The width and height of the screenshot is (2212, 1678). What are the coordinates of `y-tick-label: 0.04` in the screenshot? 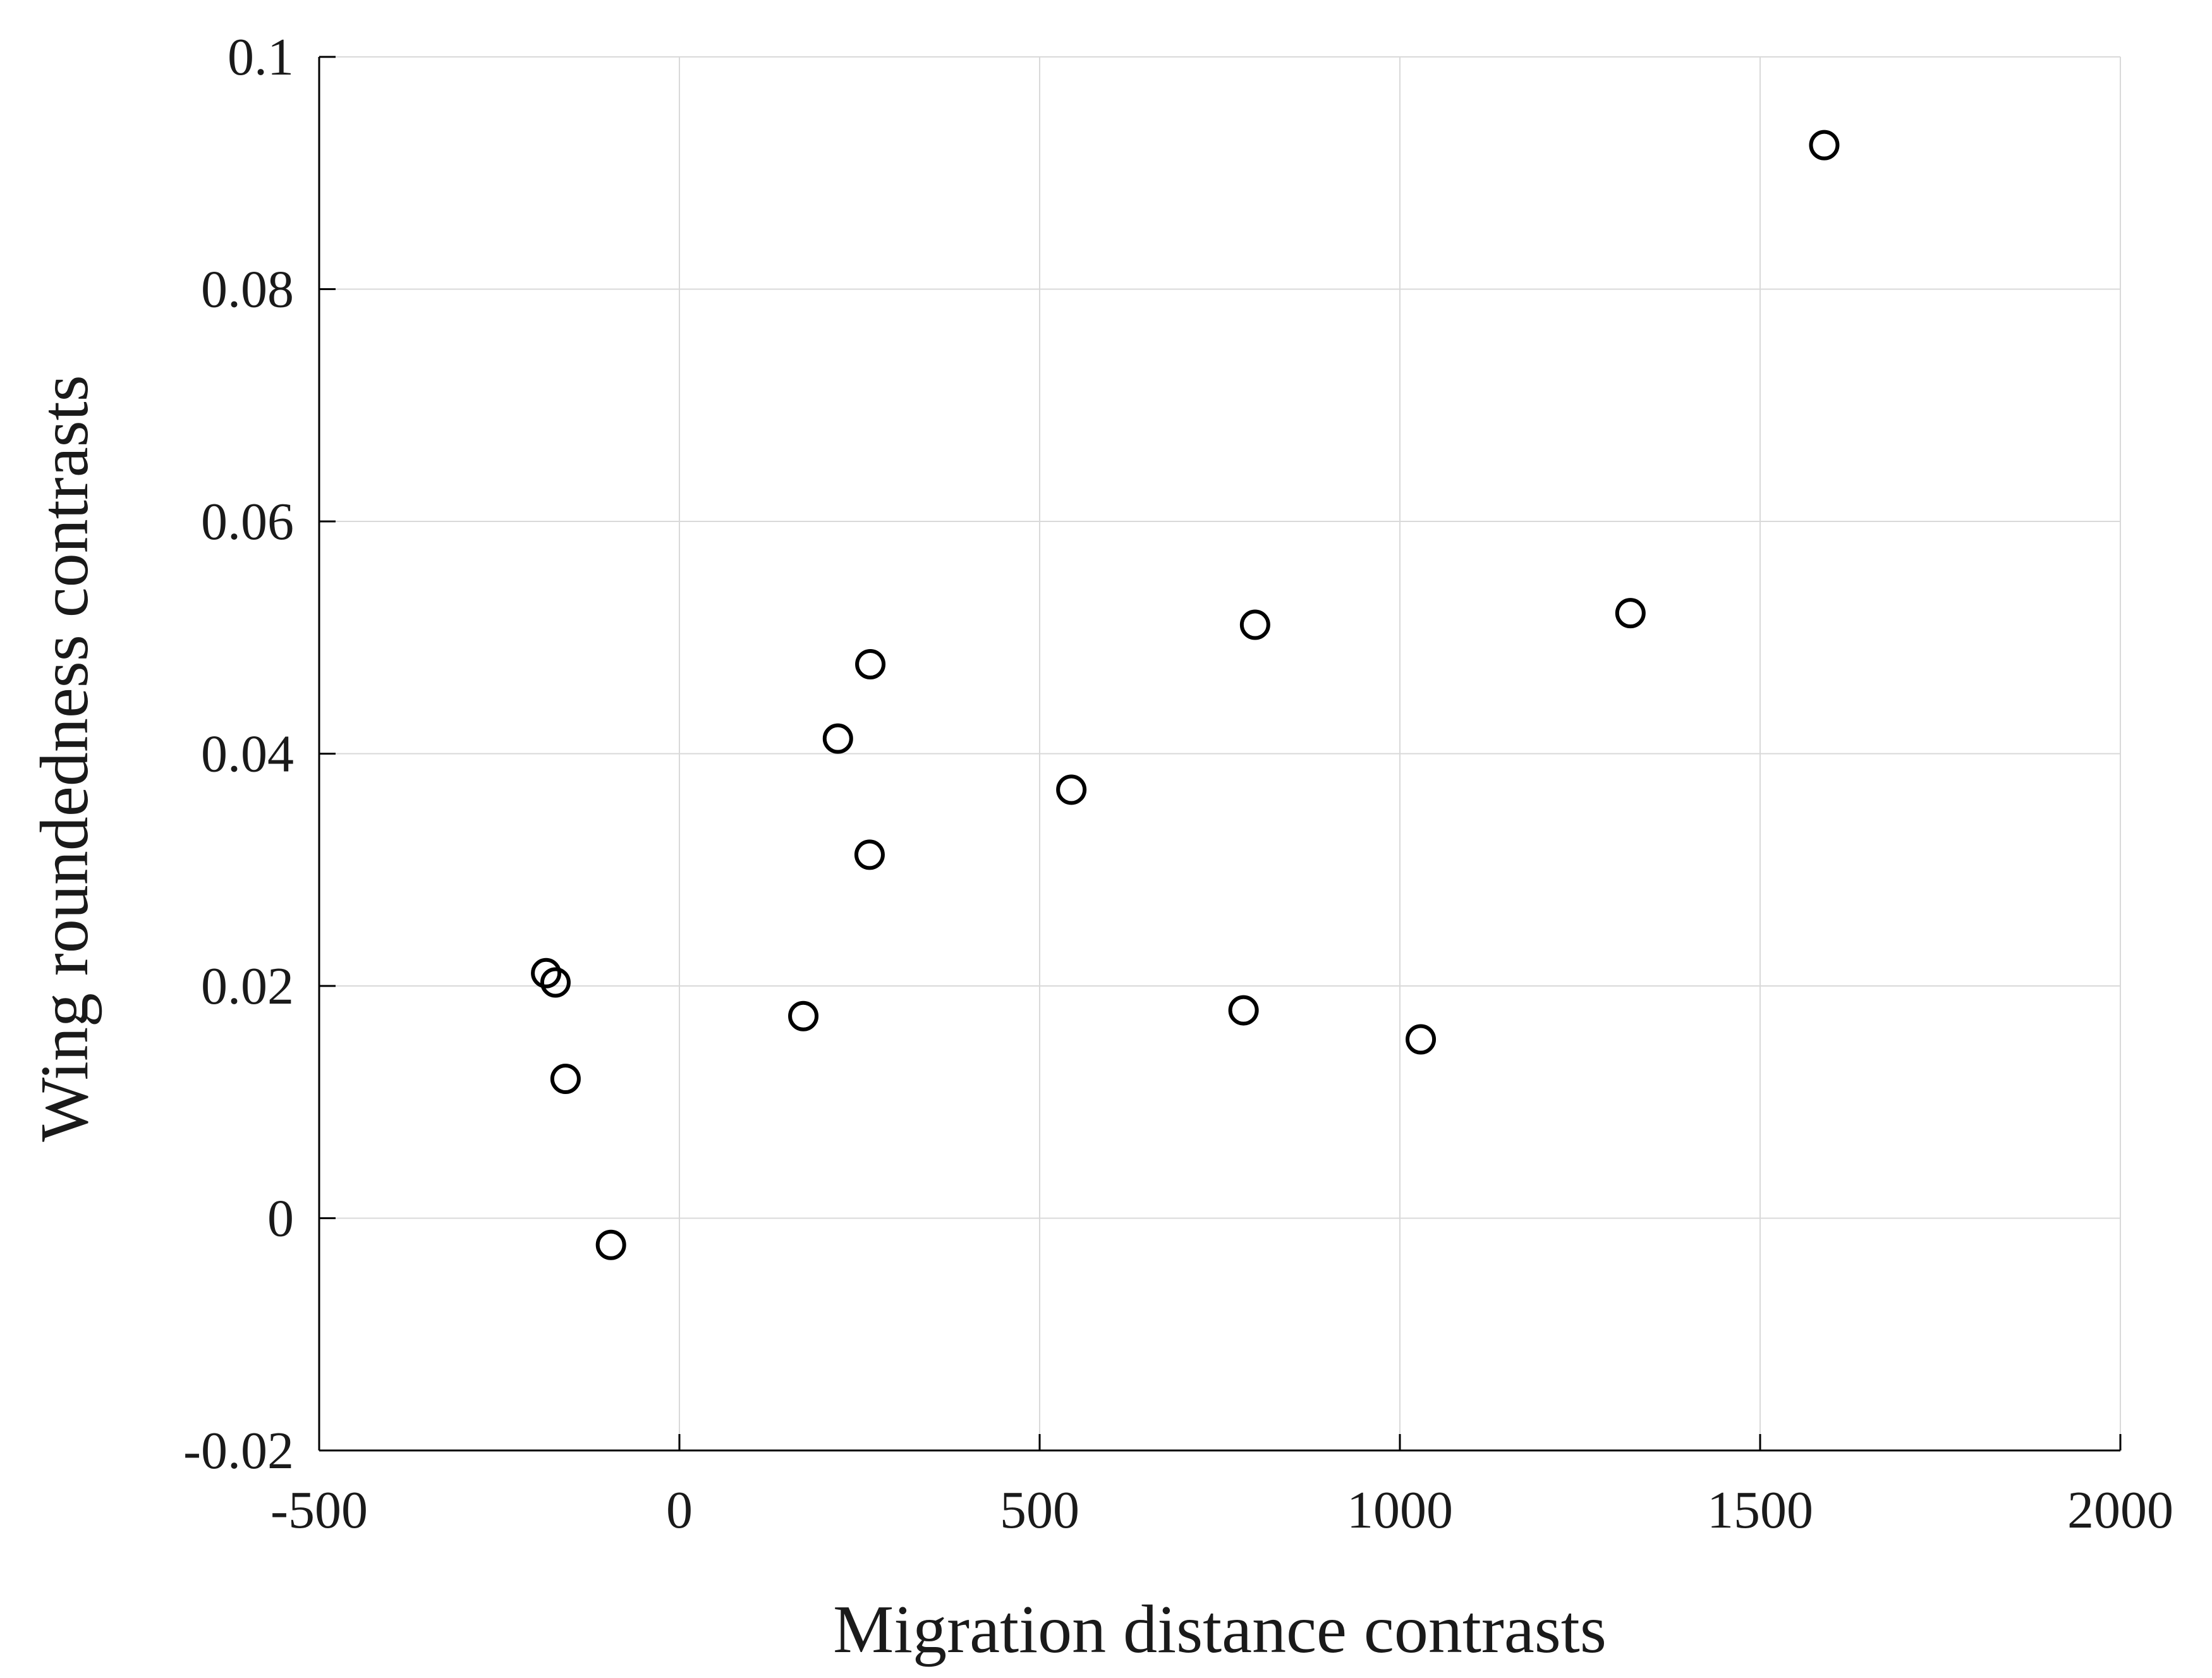 It's located at (248, 754).